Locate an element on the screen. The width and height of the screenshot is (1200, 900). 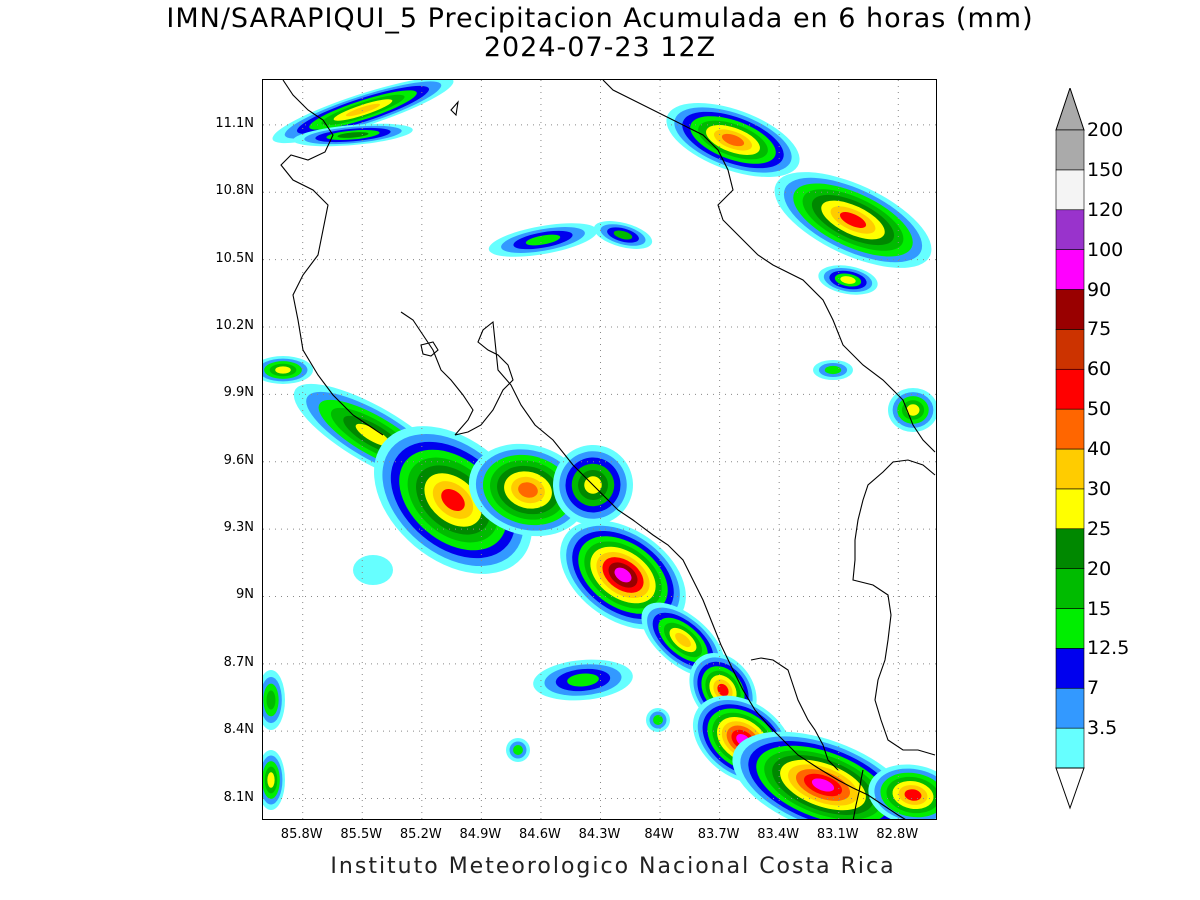
lon-label-6: 84W is located at coordinates (659, 834).